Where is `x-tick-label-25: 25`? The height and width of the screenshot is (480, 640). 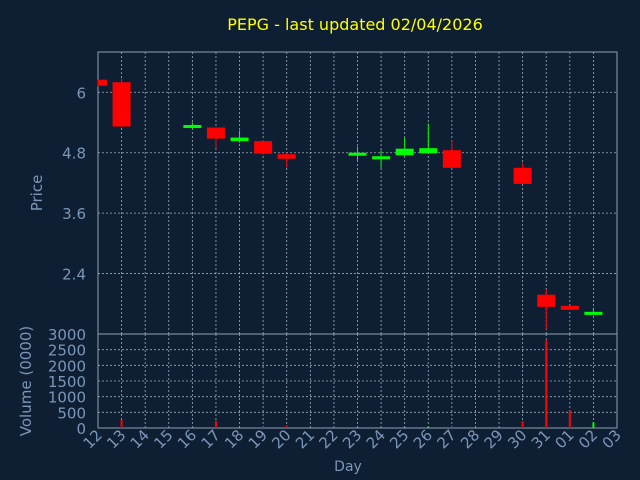 x-tick-label-25: 25 is located at coordinates (399, 439).